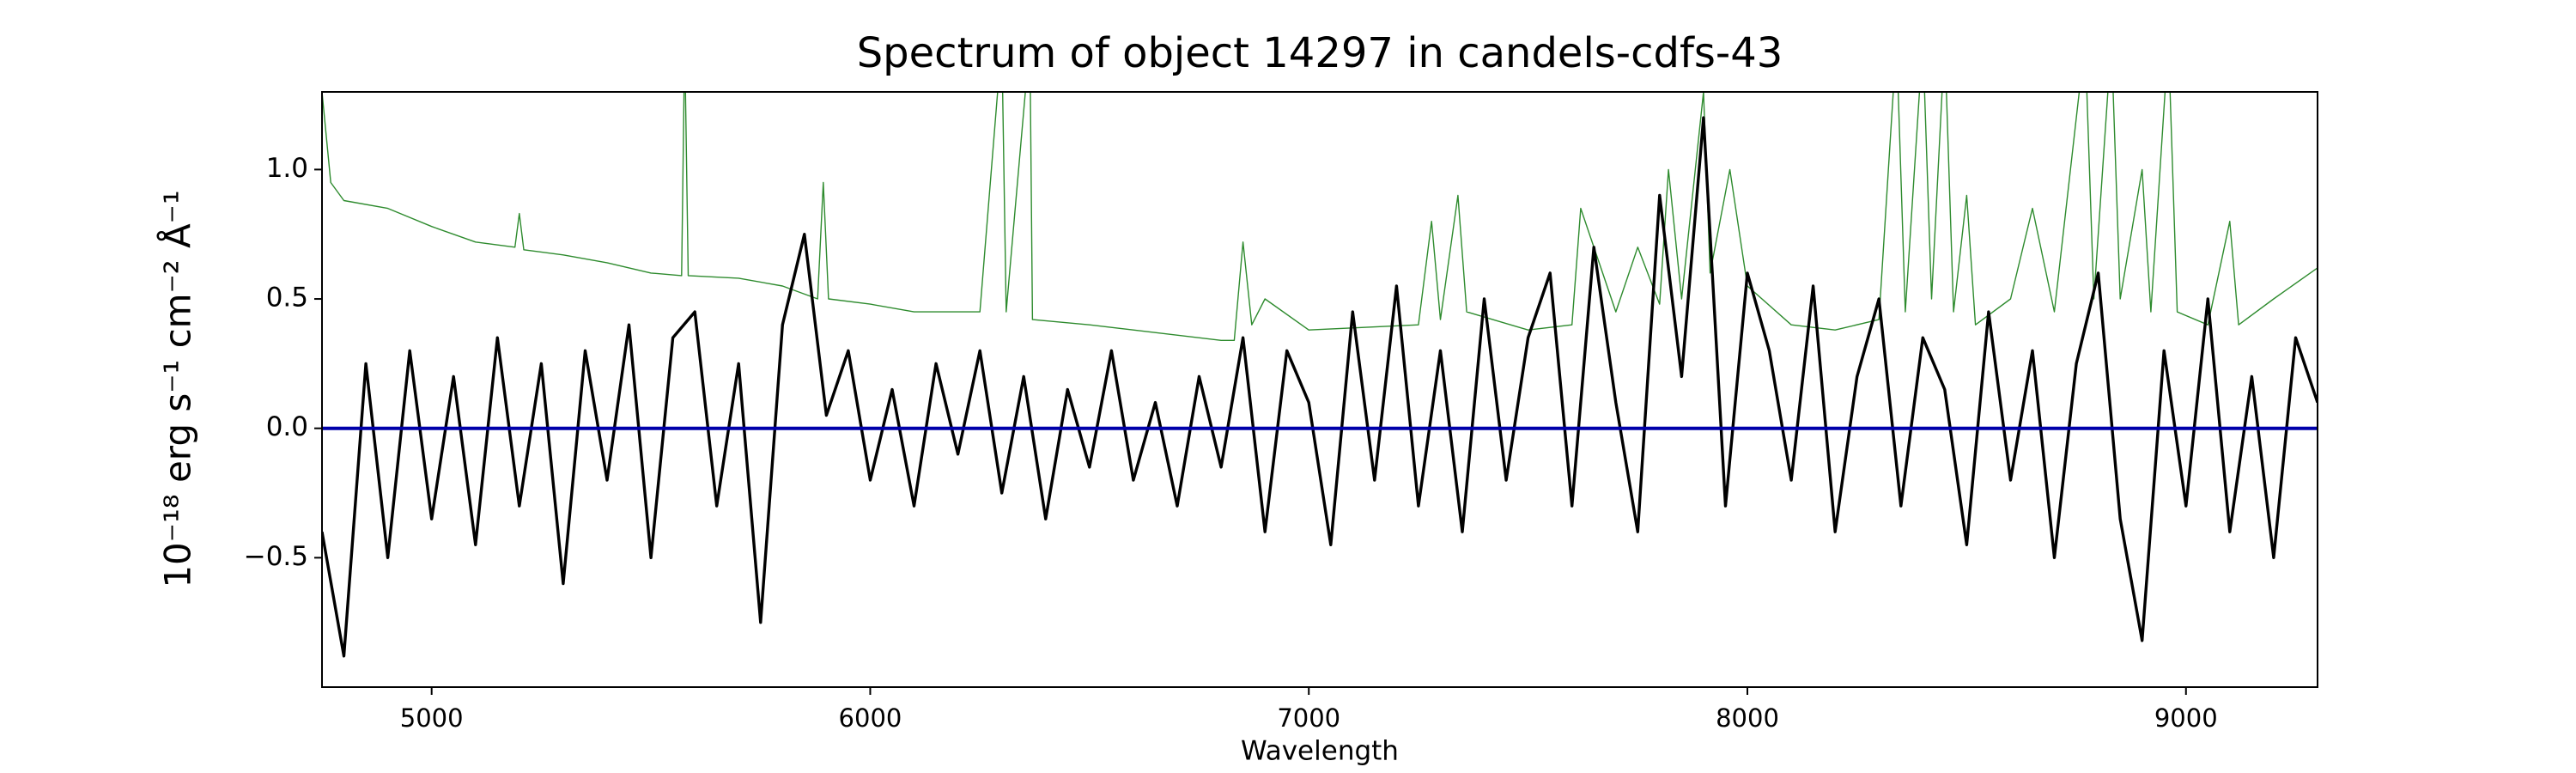 The image size is (2576, 773). I want to click on y-tick-label: 1.0, so click(287, 168).